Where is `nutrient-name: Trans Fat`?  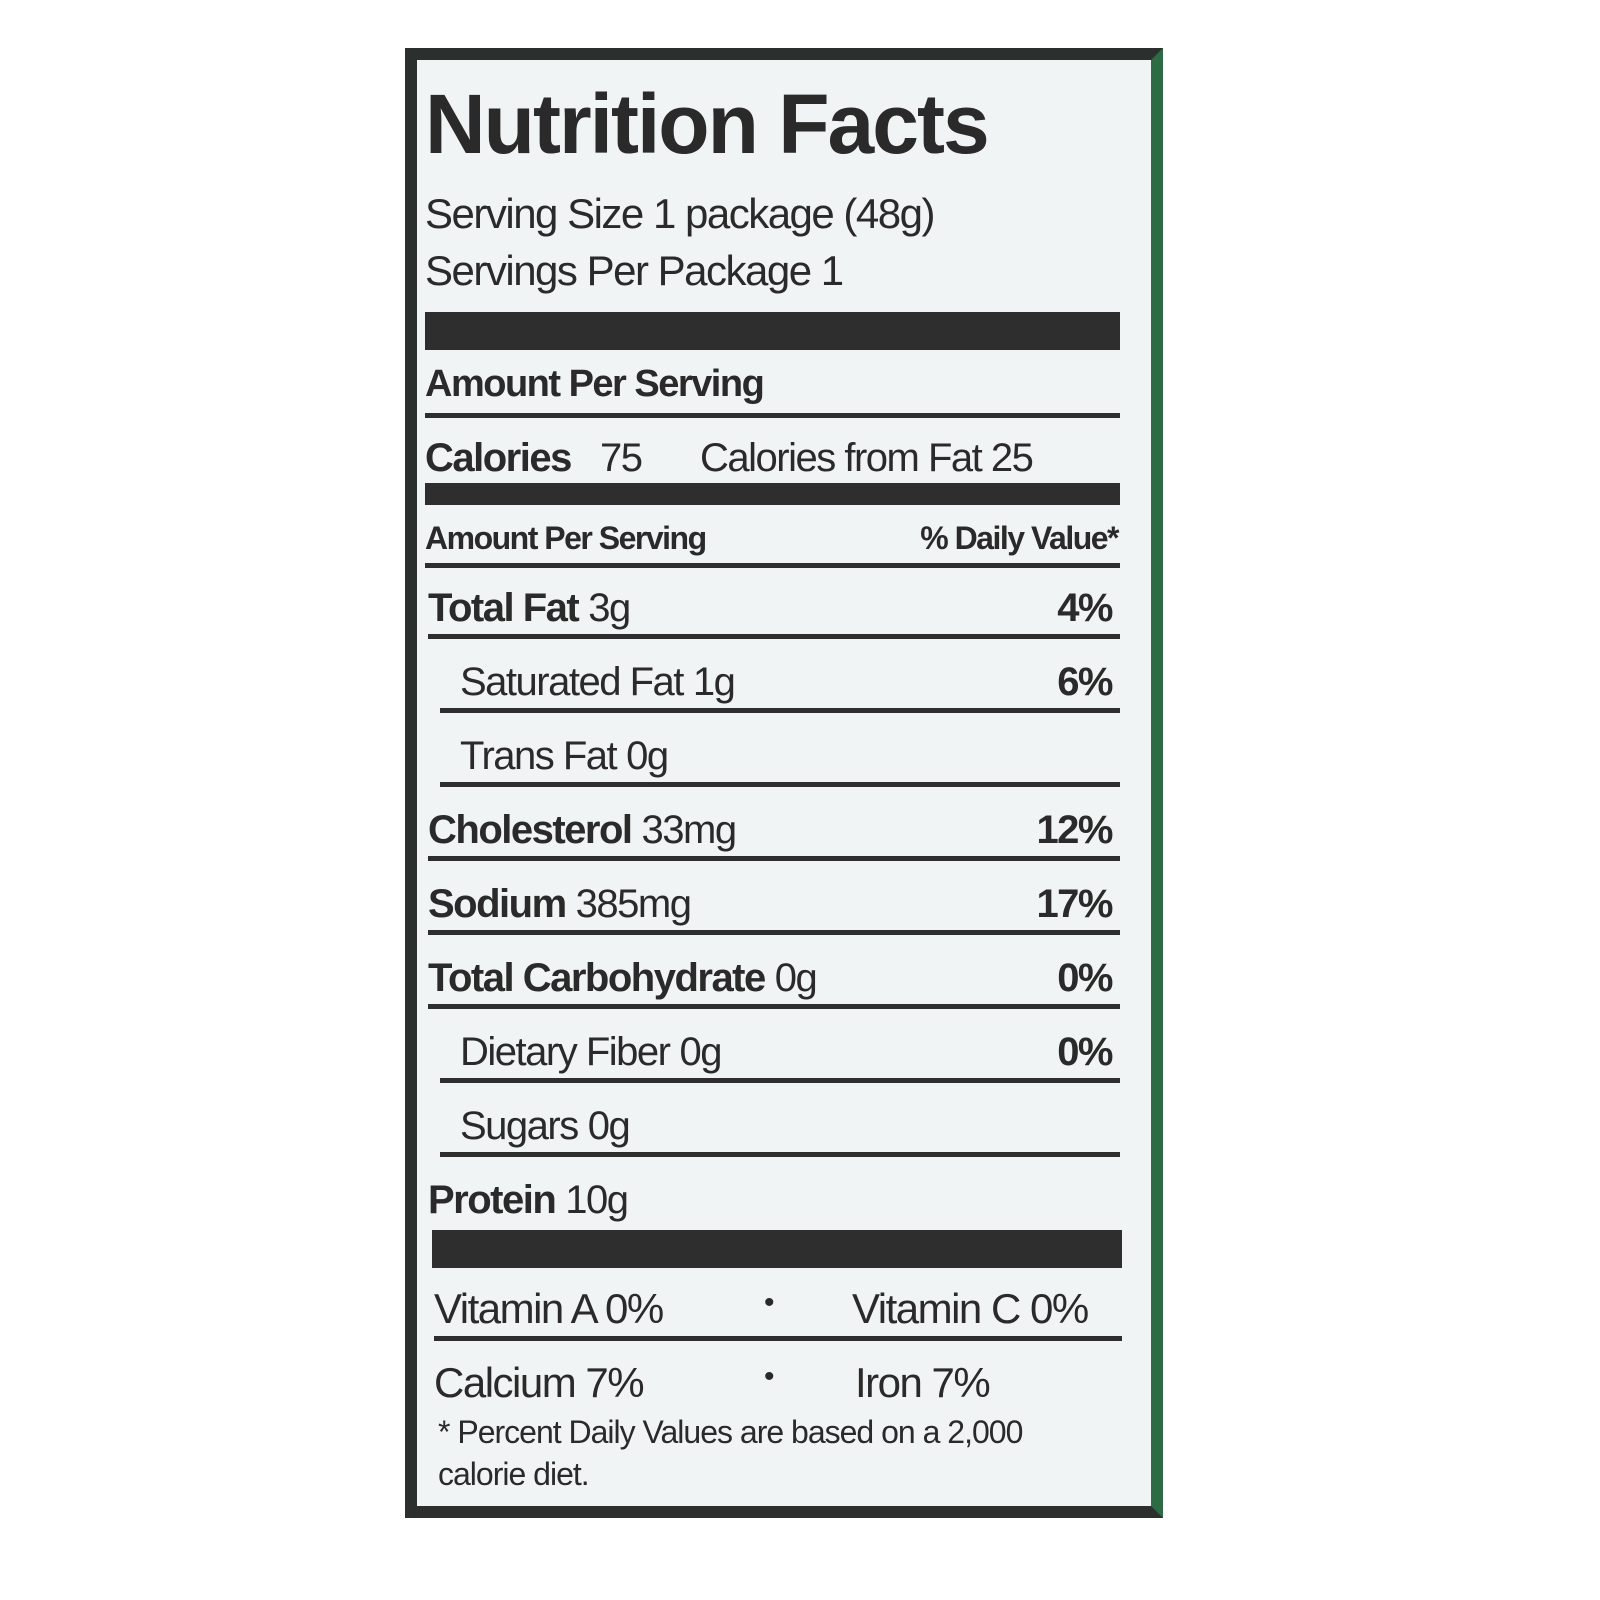 nutrient-name: Trans Fat is located at coordinates (539, 756).